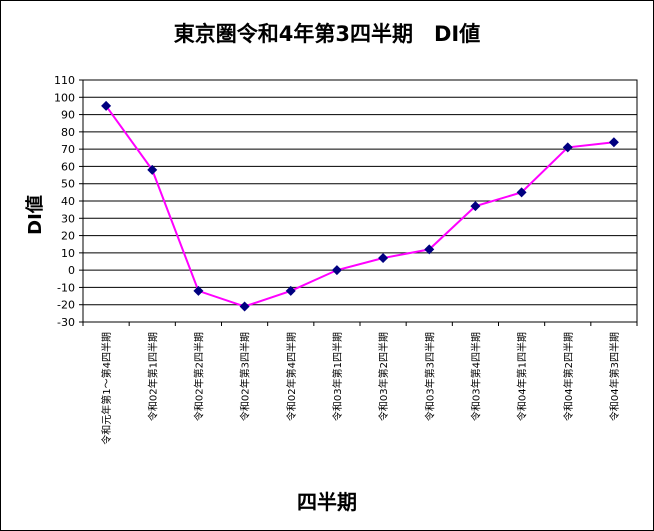 This screenshot has height=531, width=654. What do you see at coordinates (106, 388) in the screenshot?
I see `x-tick-label: 令和元年第1～第4四半期` at bounding box center [106, 388].